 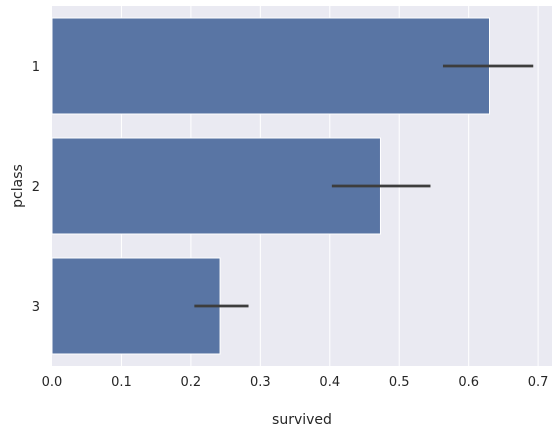 What do you see at coordinates (302, 420) in the screenshot?
I see `x-axis-label: survived` at bounding box center [302, 420].